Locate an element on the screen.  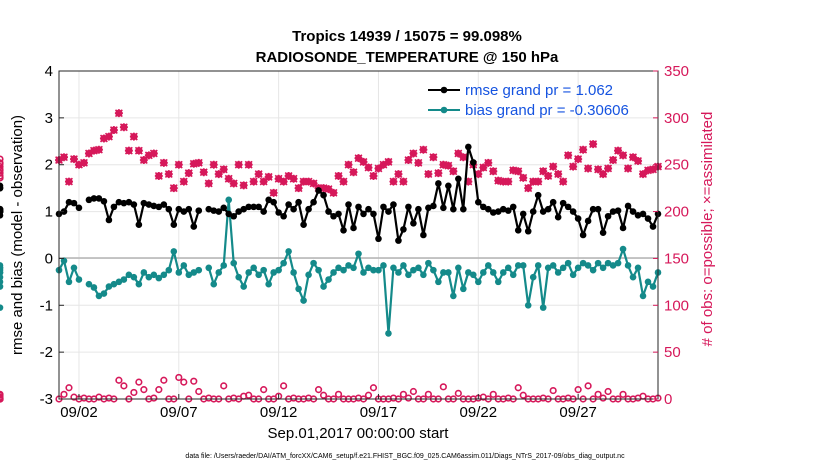
y-right-tick-label: 50 is located at coordinates (672, 352).